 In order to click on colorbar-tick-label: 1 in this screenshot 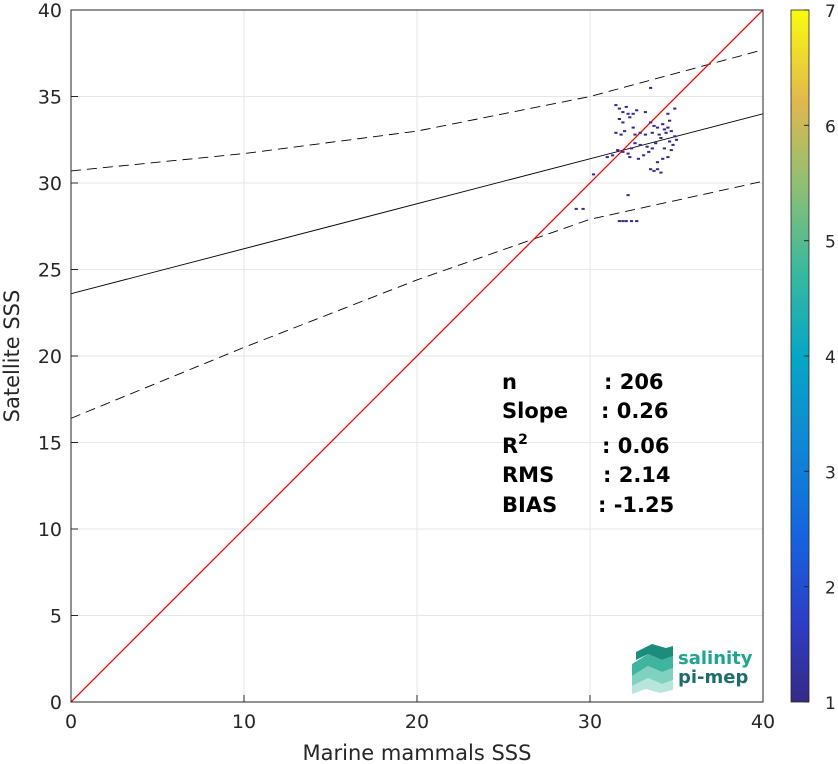, I will do `click(830, 704)`.